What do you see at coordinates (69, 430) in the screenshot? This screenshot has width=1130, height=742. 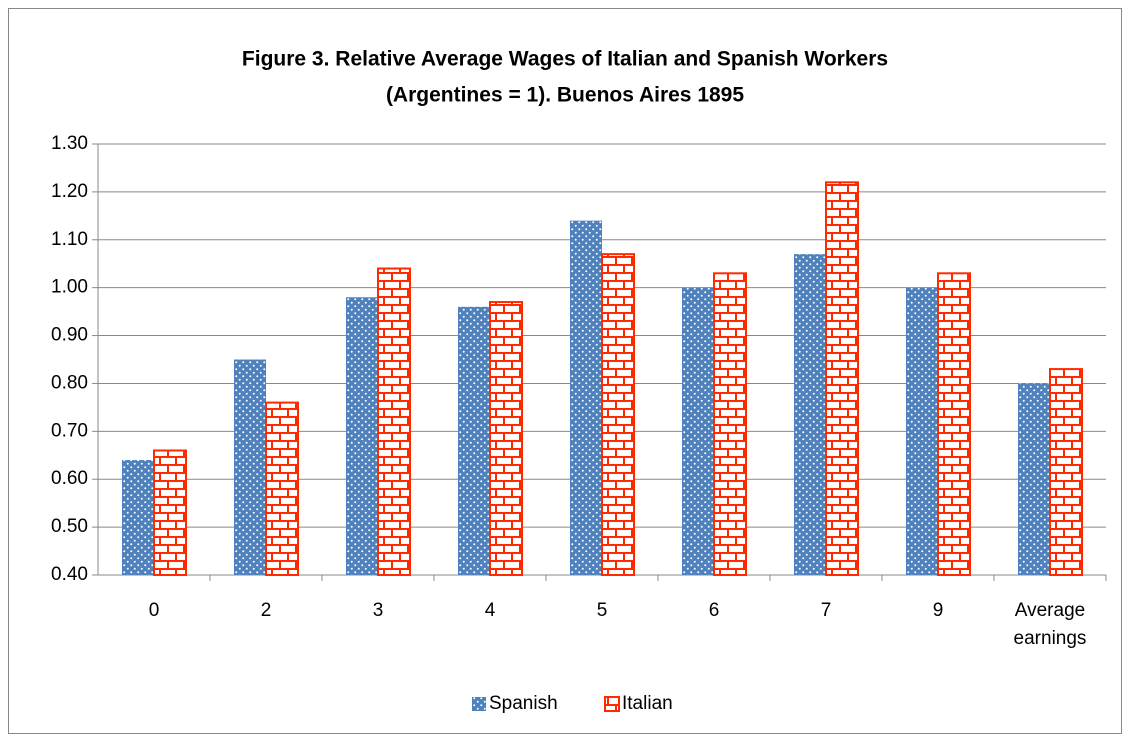 I see `y-tick-label: 0.70` at bounding box center [69, 430].